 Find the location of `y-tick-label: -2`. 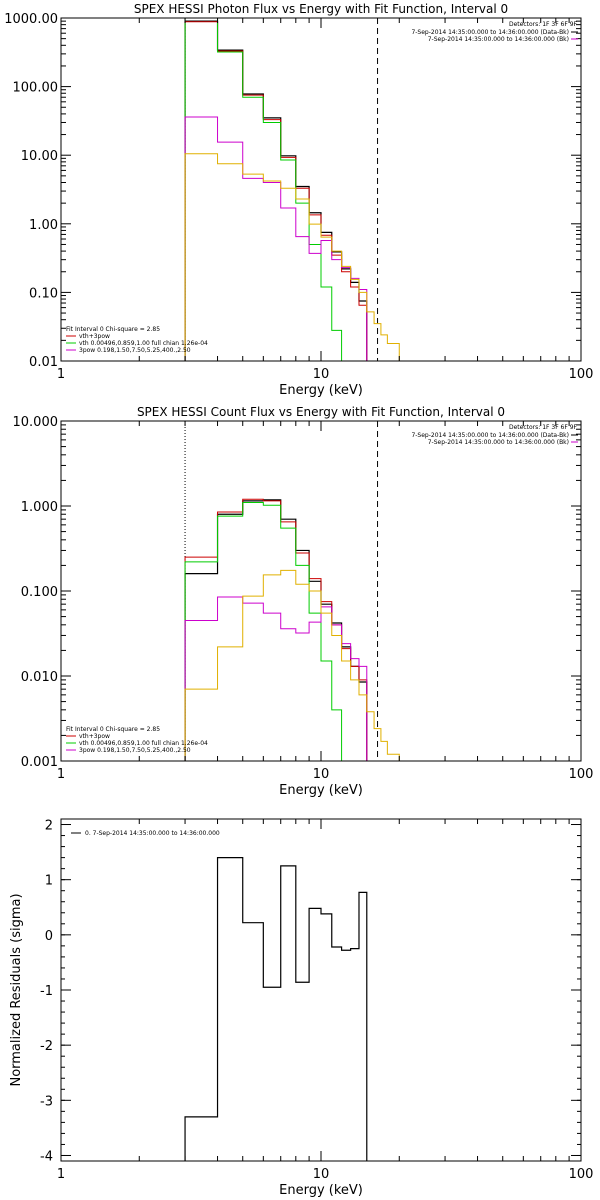

y-tick-label: -2 is located at coordinates (46, 1046).